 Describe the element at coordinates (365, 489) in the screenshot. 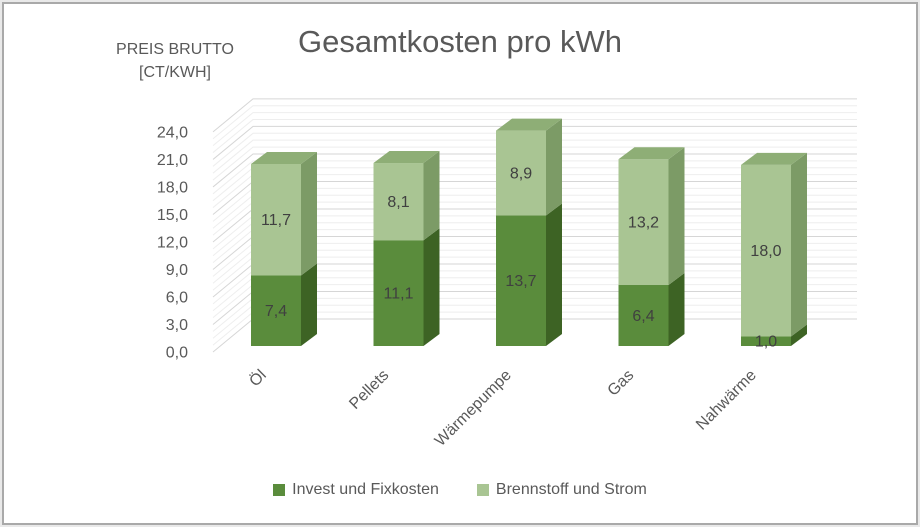

I see `legend-label: Invest und Fixkosten` at that location.